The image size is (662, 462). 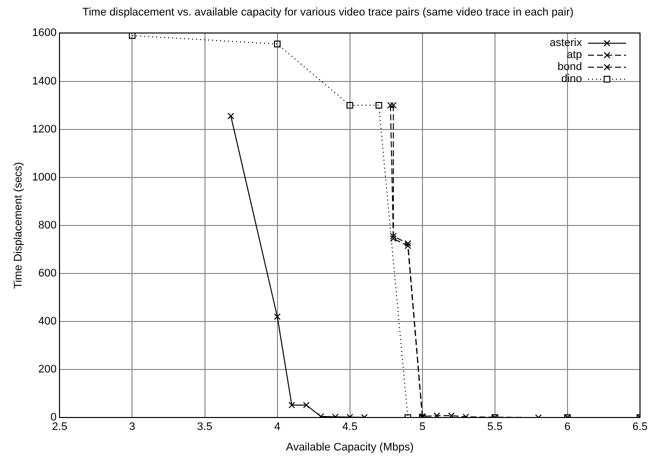 What do you see at coordinates (132, 427) in the screenshot?
I see `x-tick-label: 3` at bounding box center [132, 427].